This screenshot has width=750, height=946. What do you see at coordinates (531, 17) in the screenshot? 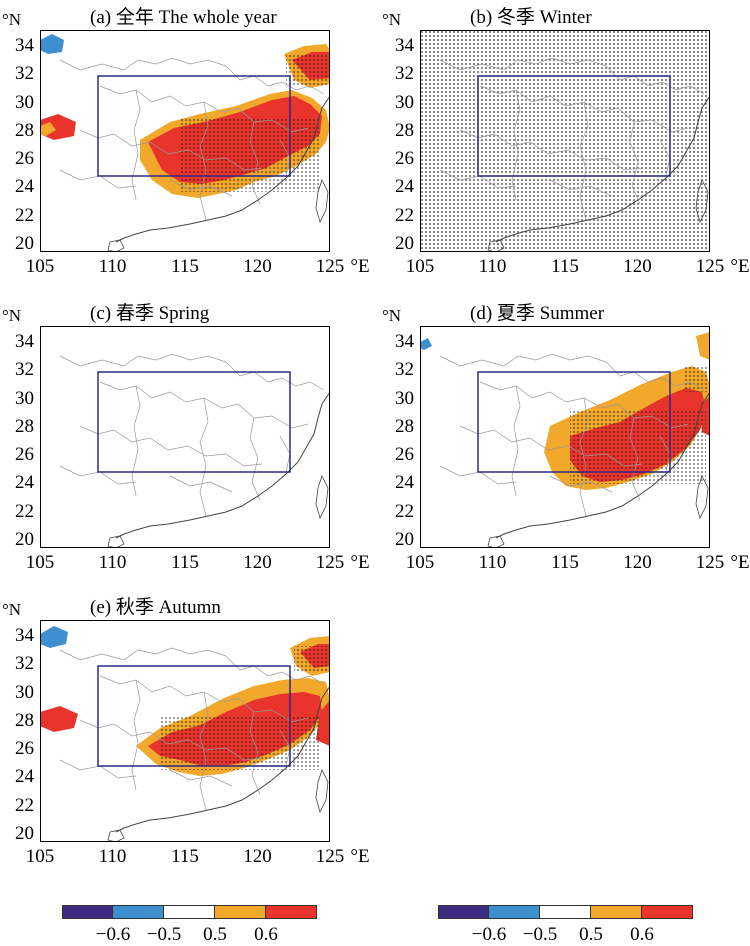
I see `panel-title: (b) 冬季 Winter` at bounding box center [531, 17].